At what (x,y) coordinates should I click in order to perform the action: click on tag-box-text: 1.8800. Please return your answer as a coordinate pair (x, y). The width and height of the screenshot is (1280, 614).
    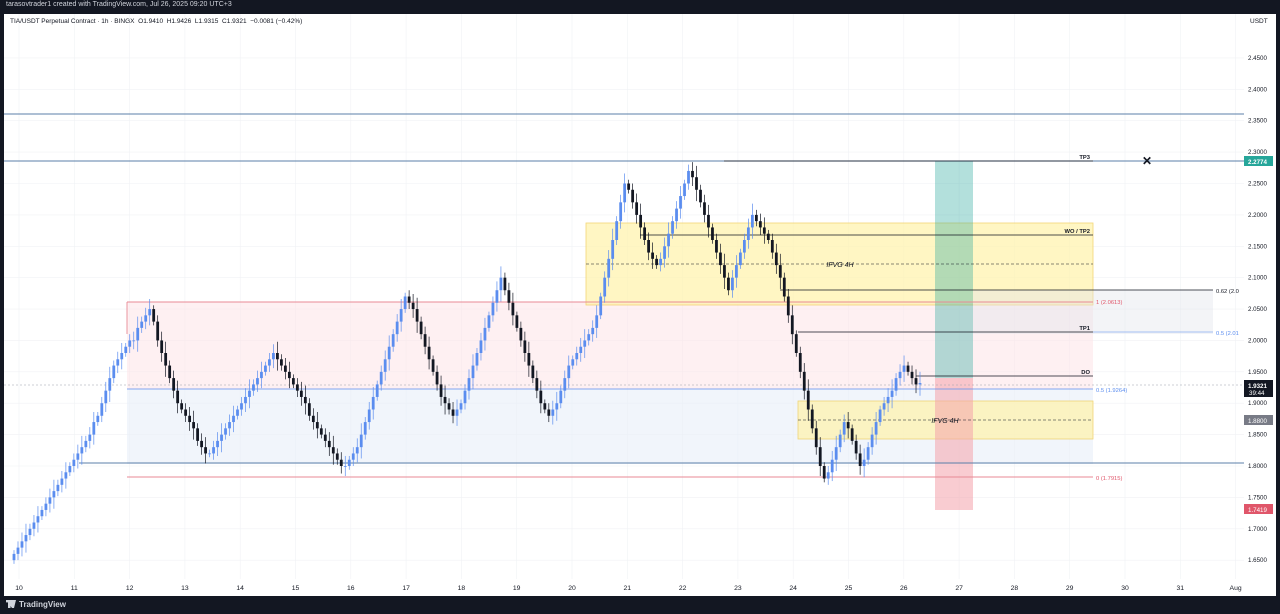
    Looking at the image, I should click on (1257, 421).